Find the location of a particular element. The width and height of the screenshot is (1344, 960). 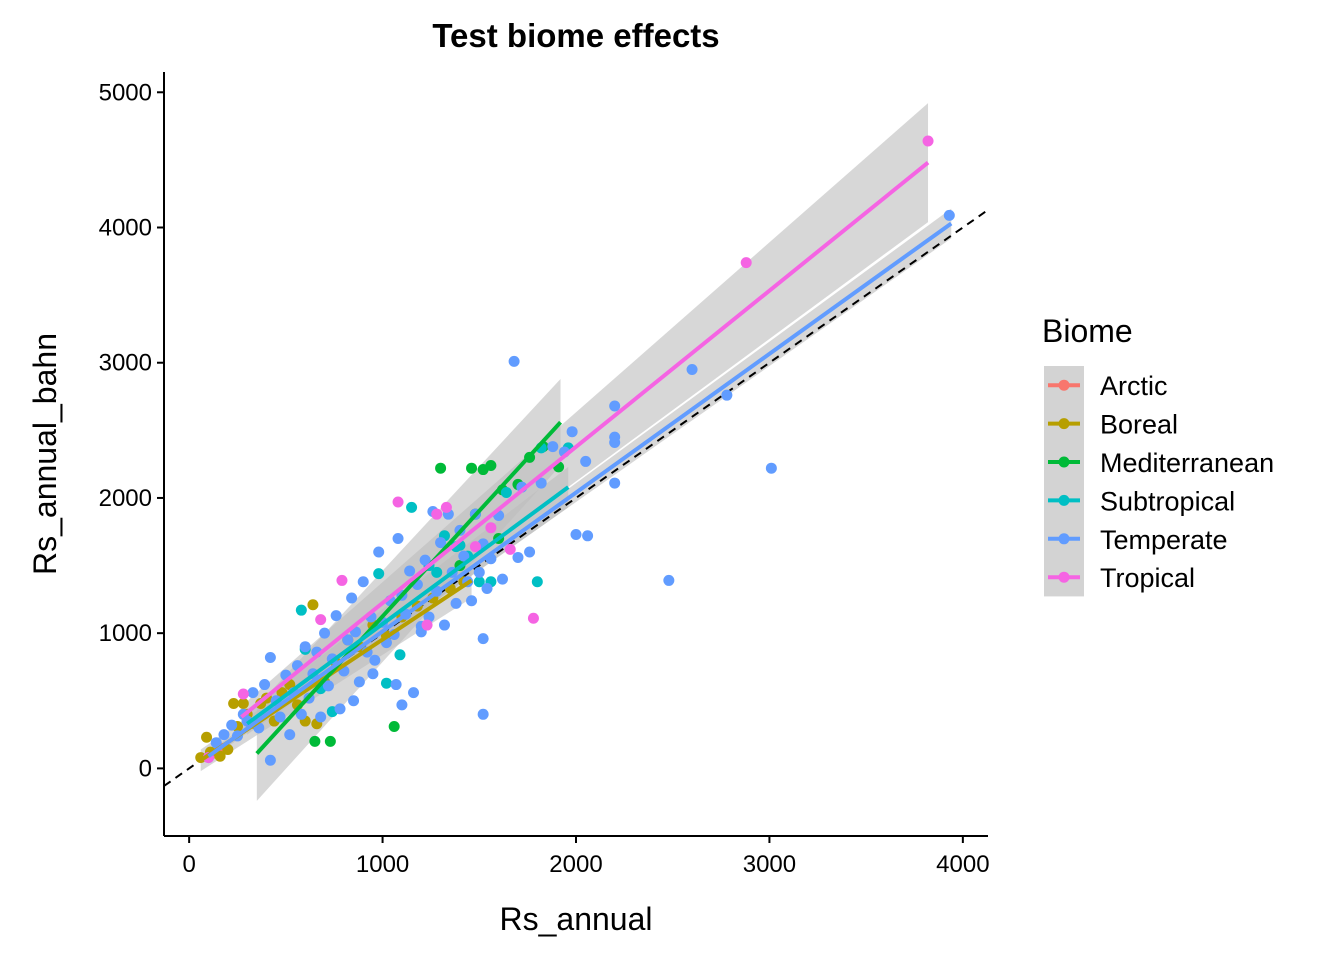

legend-label-arctic: Arctic is located at coordinates (1134, 386).